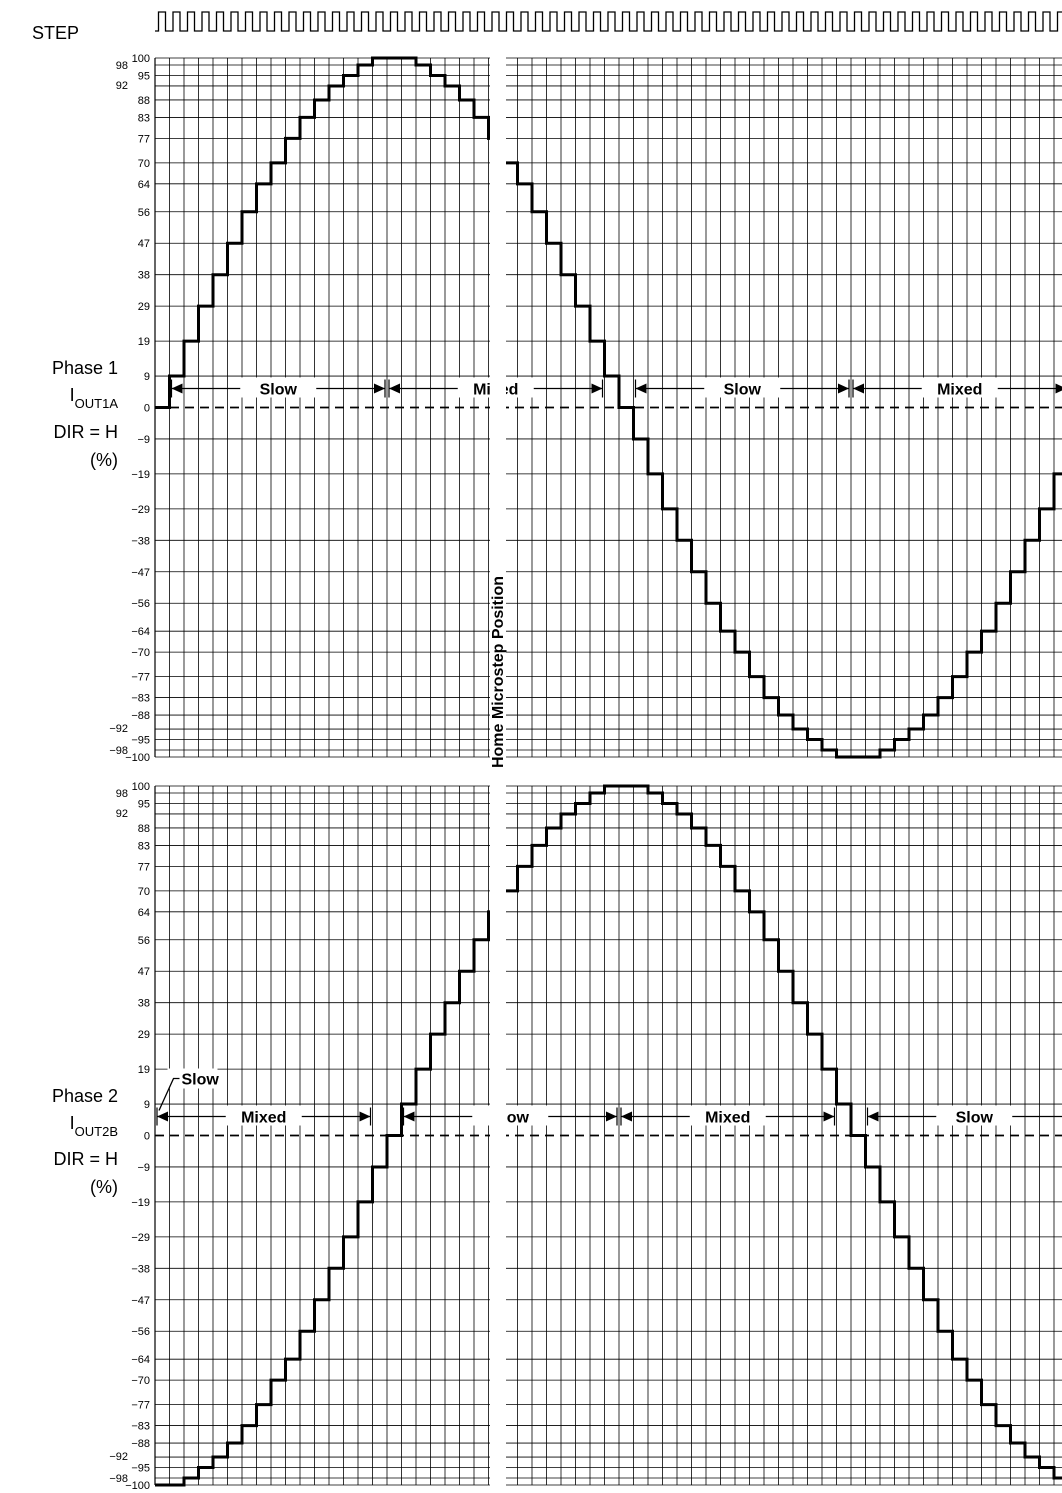 Image resolution: width=1062 pixels, height=1493 pixels. I want to click on phase2-ylabel: Phase 2 IOUT2B DIR = H (%), so click(85, 1141).